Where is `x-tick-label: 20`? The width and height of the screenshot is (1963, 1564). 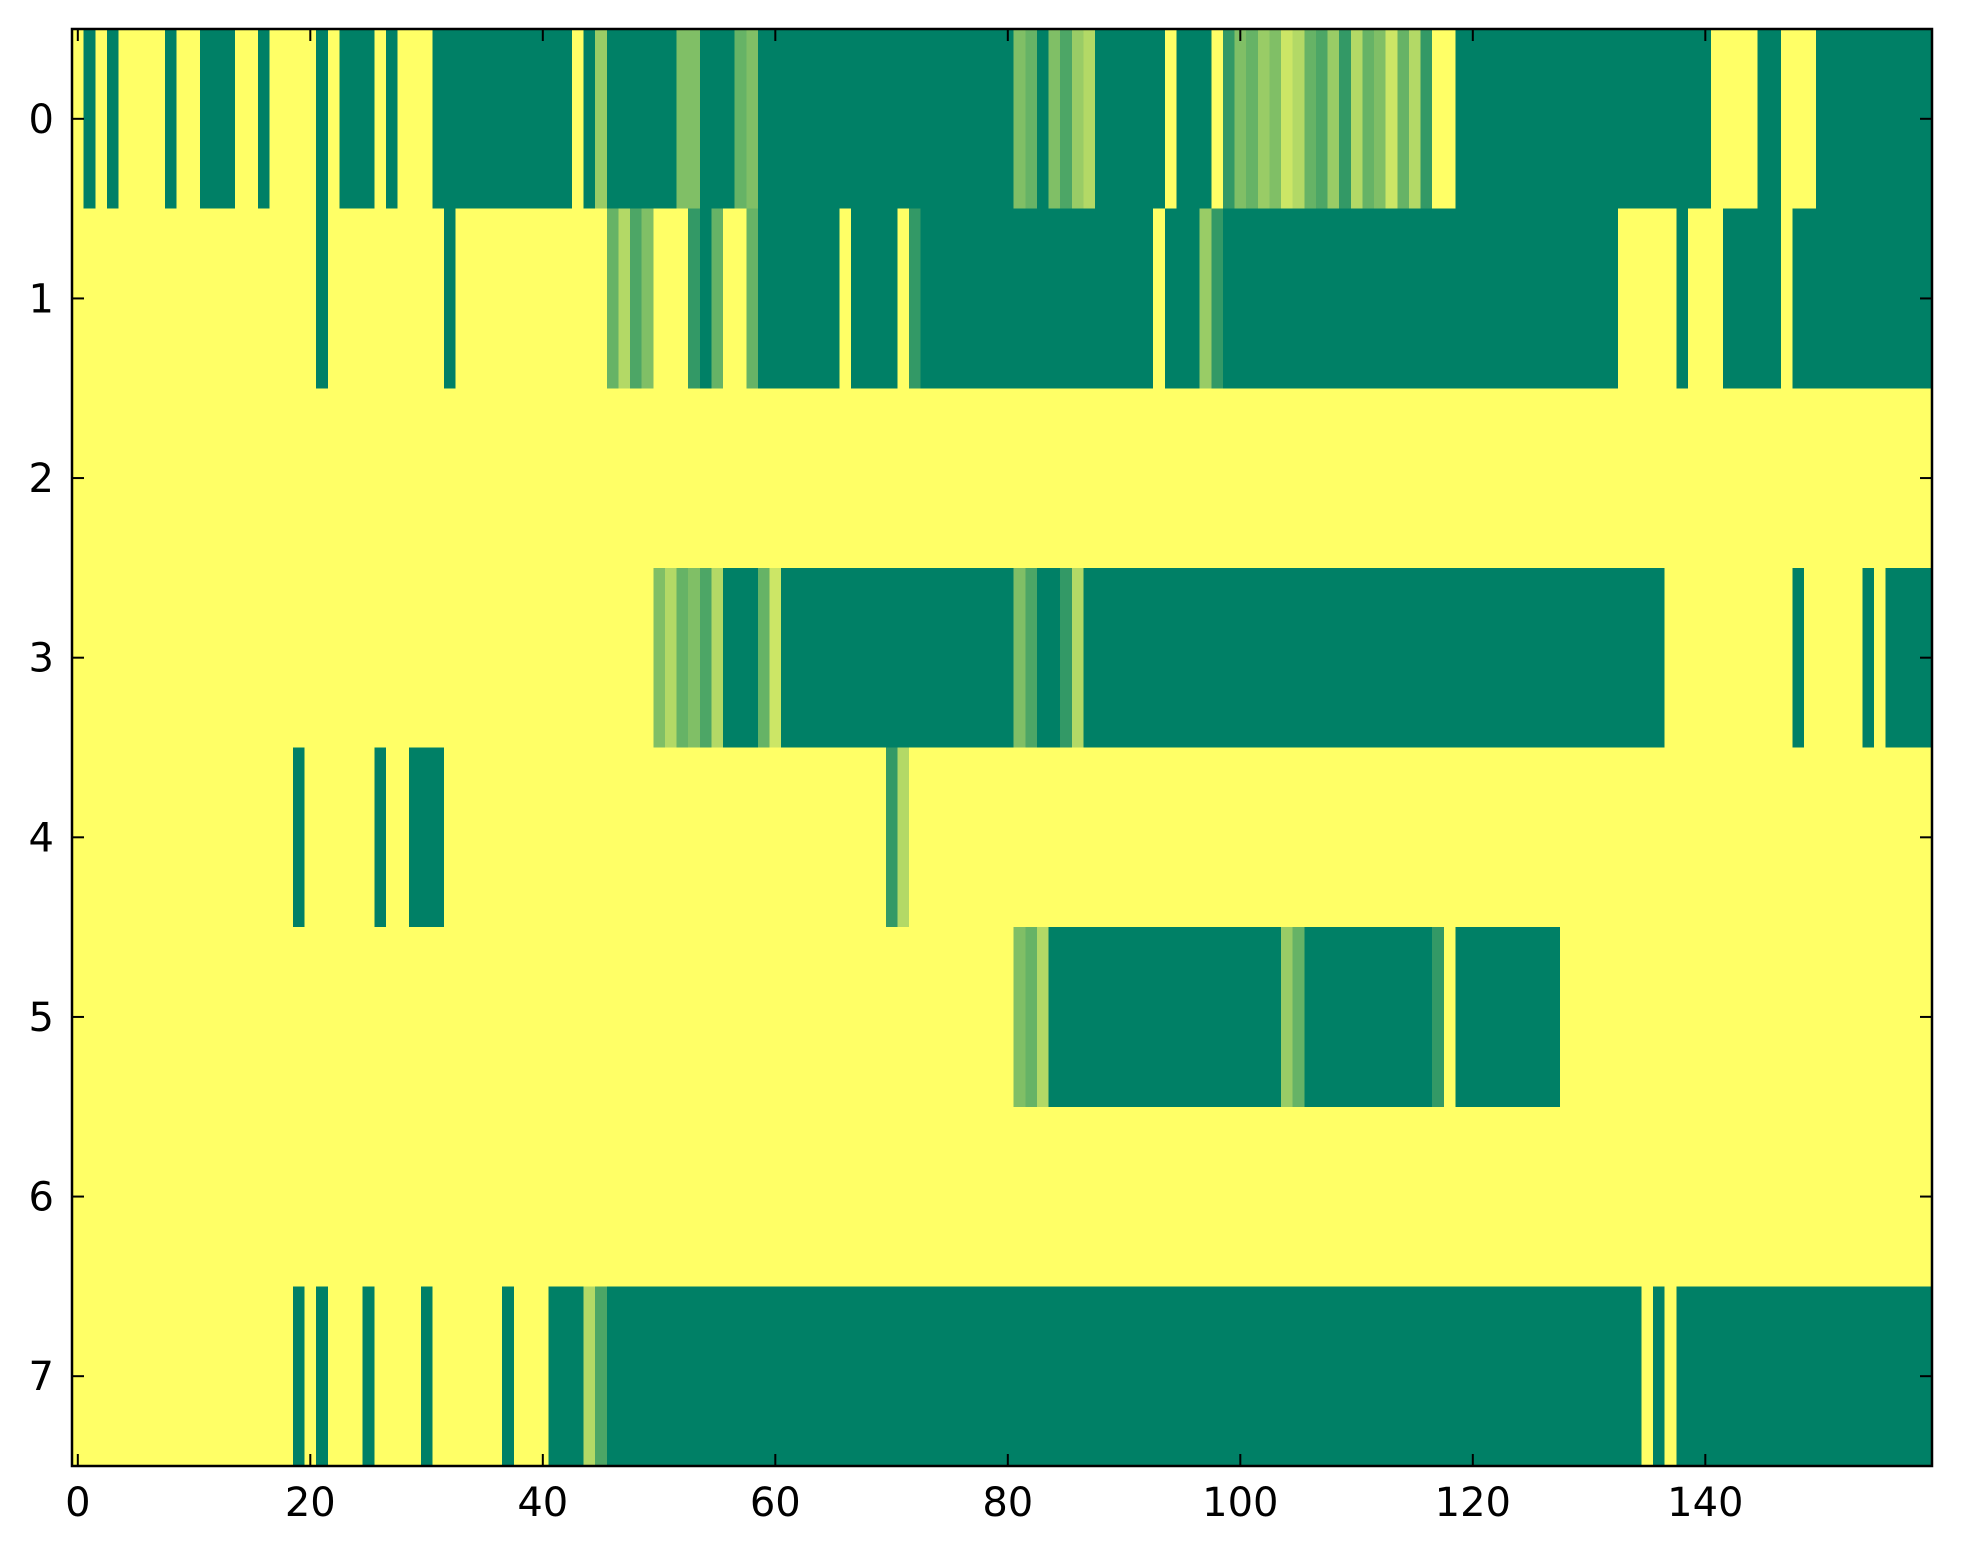 x-tick-label: 20 is located at coordinates (310, 1503).